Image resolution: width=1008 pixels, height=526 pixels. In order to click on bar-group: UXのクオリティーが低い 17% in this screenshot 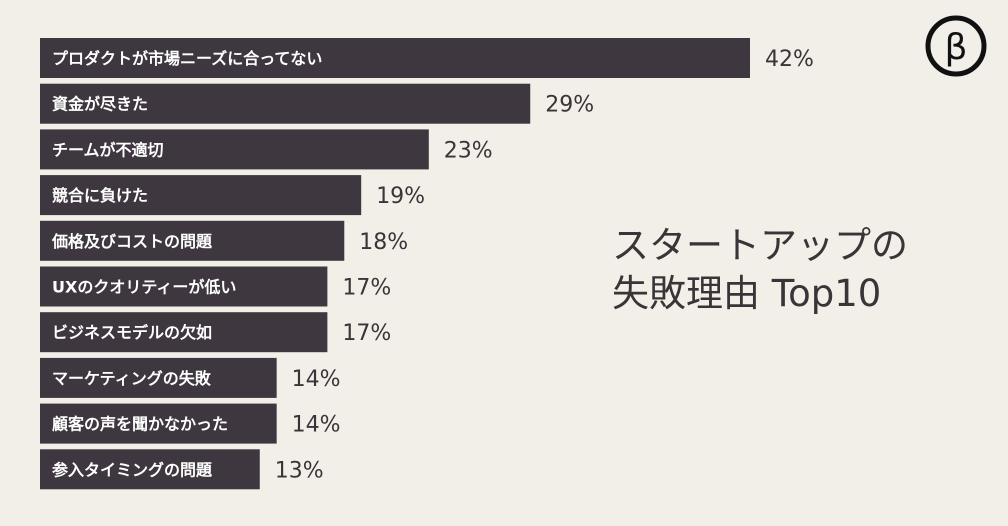, I will do `click(215, 286)`.